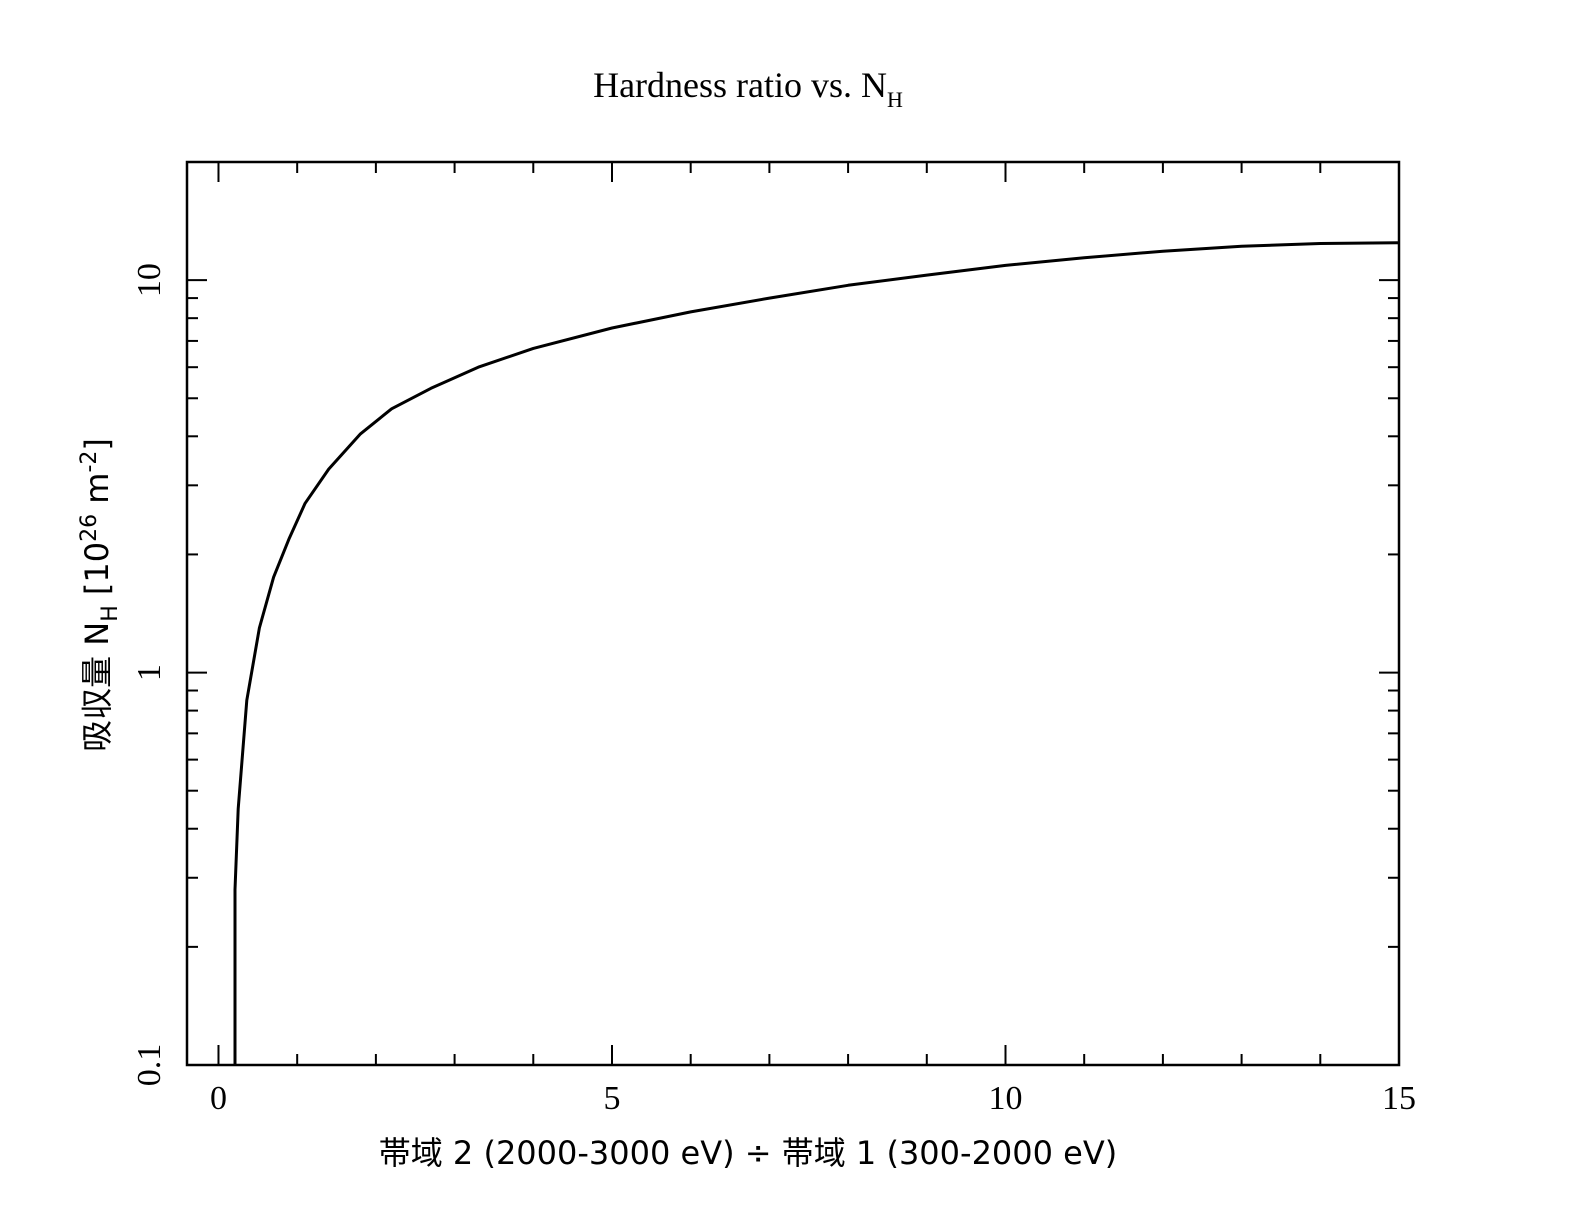  What do you see at coordinates (149, 280) in the screenshot?
I see `y-tick-label: 10` at bounding box center [149, 280].